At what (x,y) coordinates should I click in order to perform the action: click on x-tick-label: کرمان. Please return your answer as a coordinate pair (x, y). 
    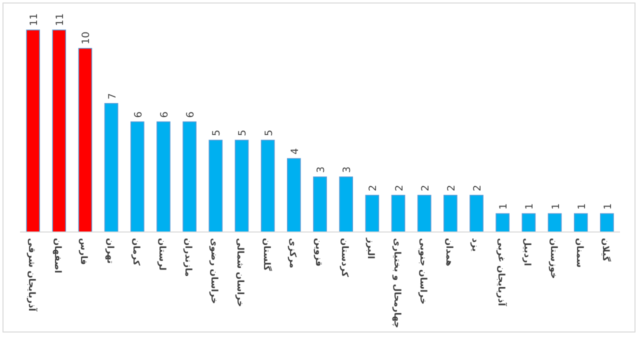
    Looking at the image, I should click on (135, 252).